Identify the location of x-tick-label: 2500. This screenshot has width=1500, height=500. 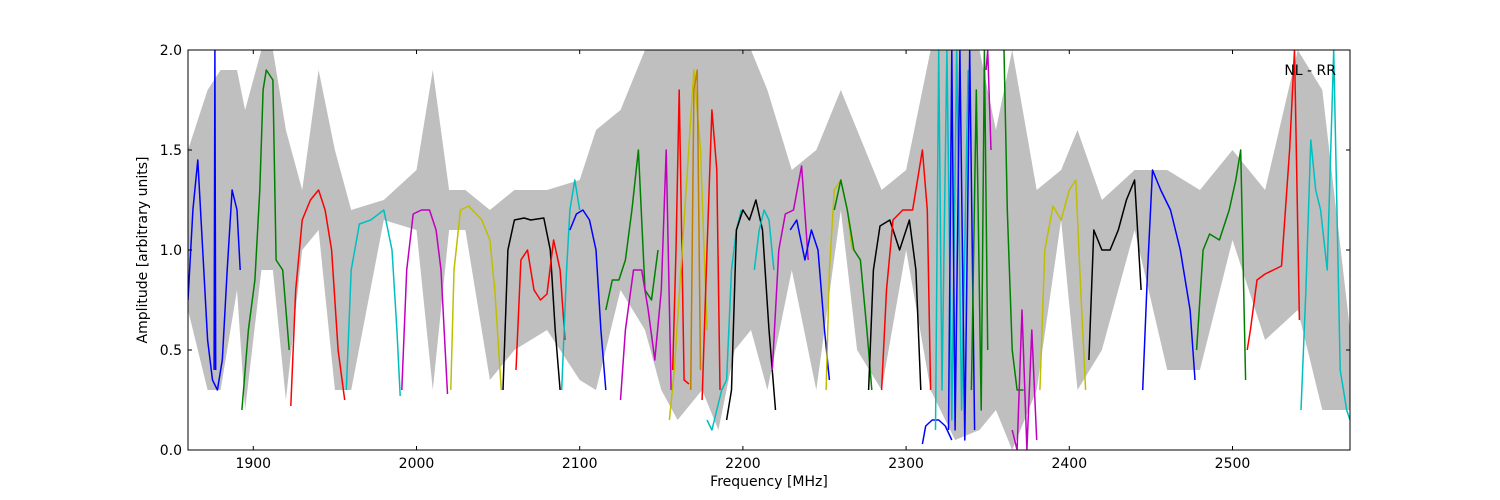
(1233, 464).